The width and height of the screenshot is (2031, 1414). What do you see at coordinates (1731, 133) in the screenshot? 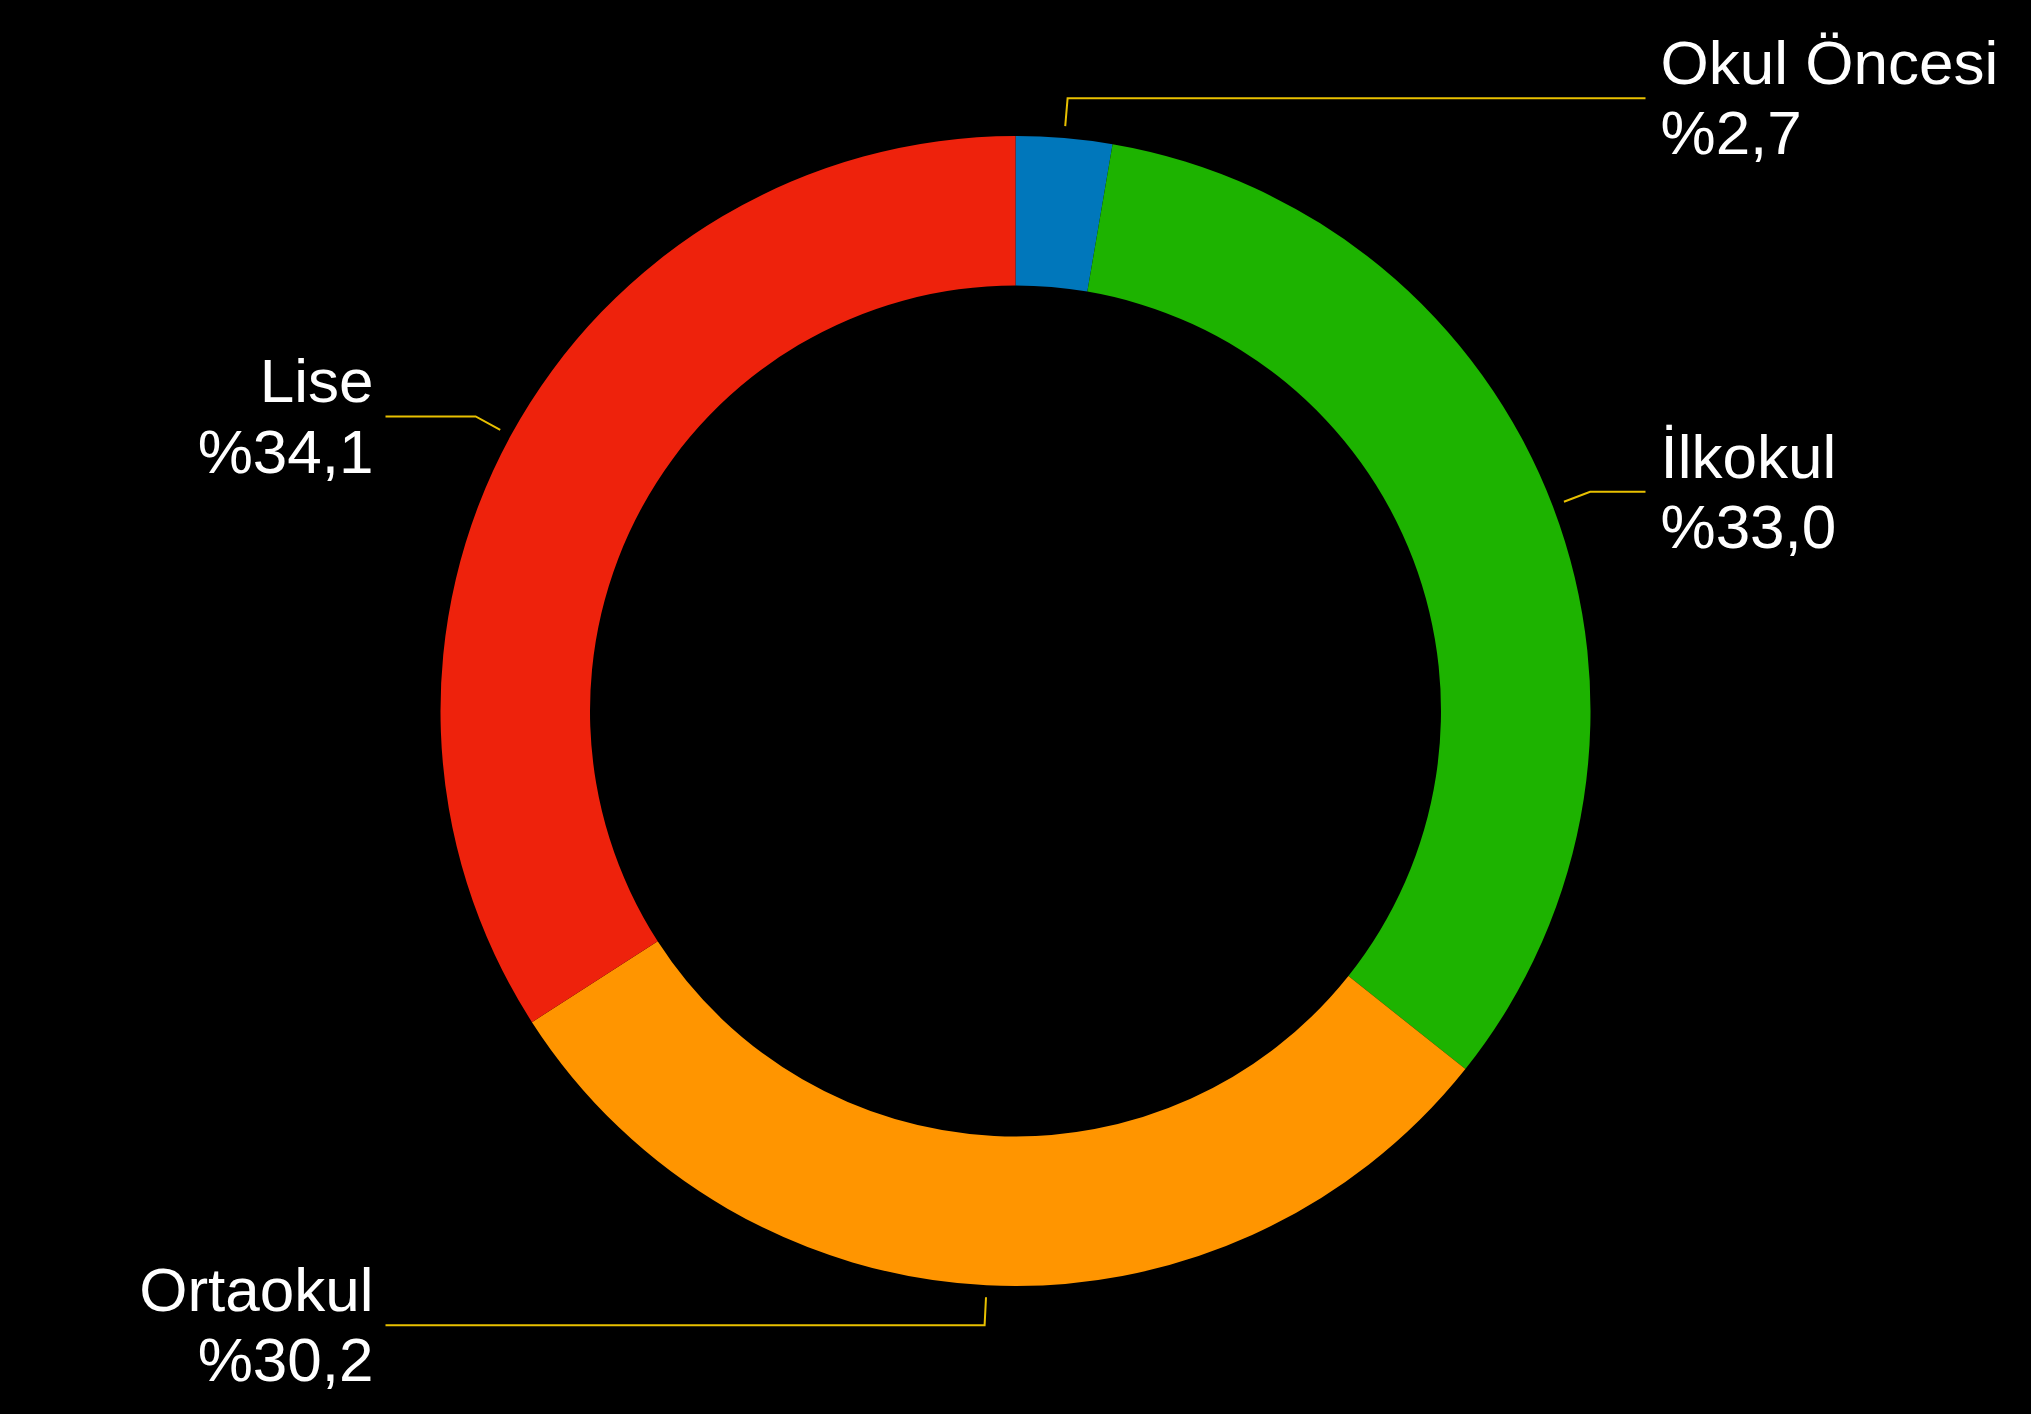
I see `data-label: %2,7` at bounding box center [1731, 133].